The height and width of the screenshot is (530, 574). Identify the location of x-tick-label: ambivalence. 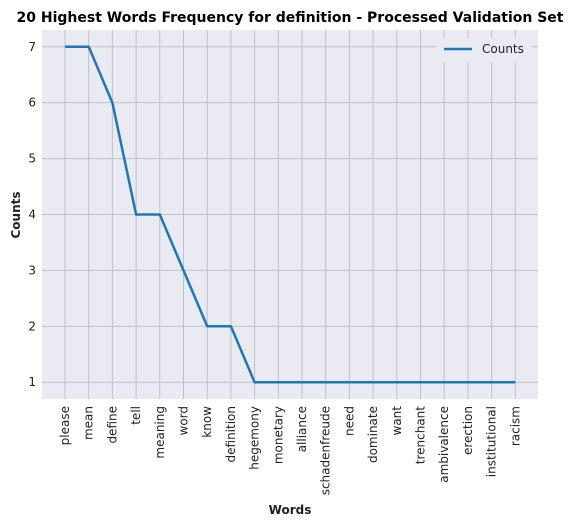
(444, 444).